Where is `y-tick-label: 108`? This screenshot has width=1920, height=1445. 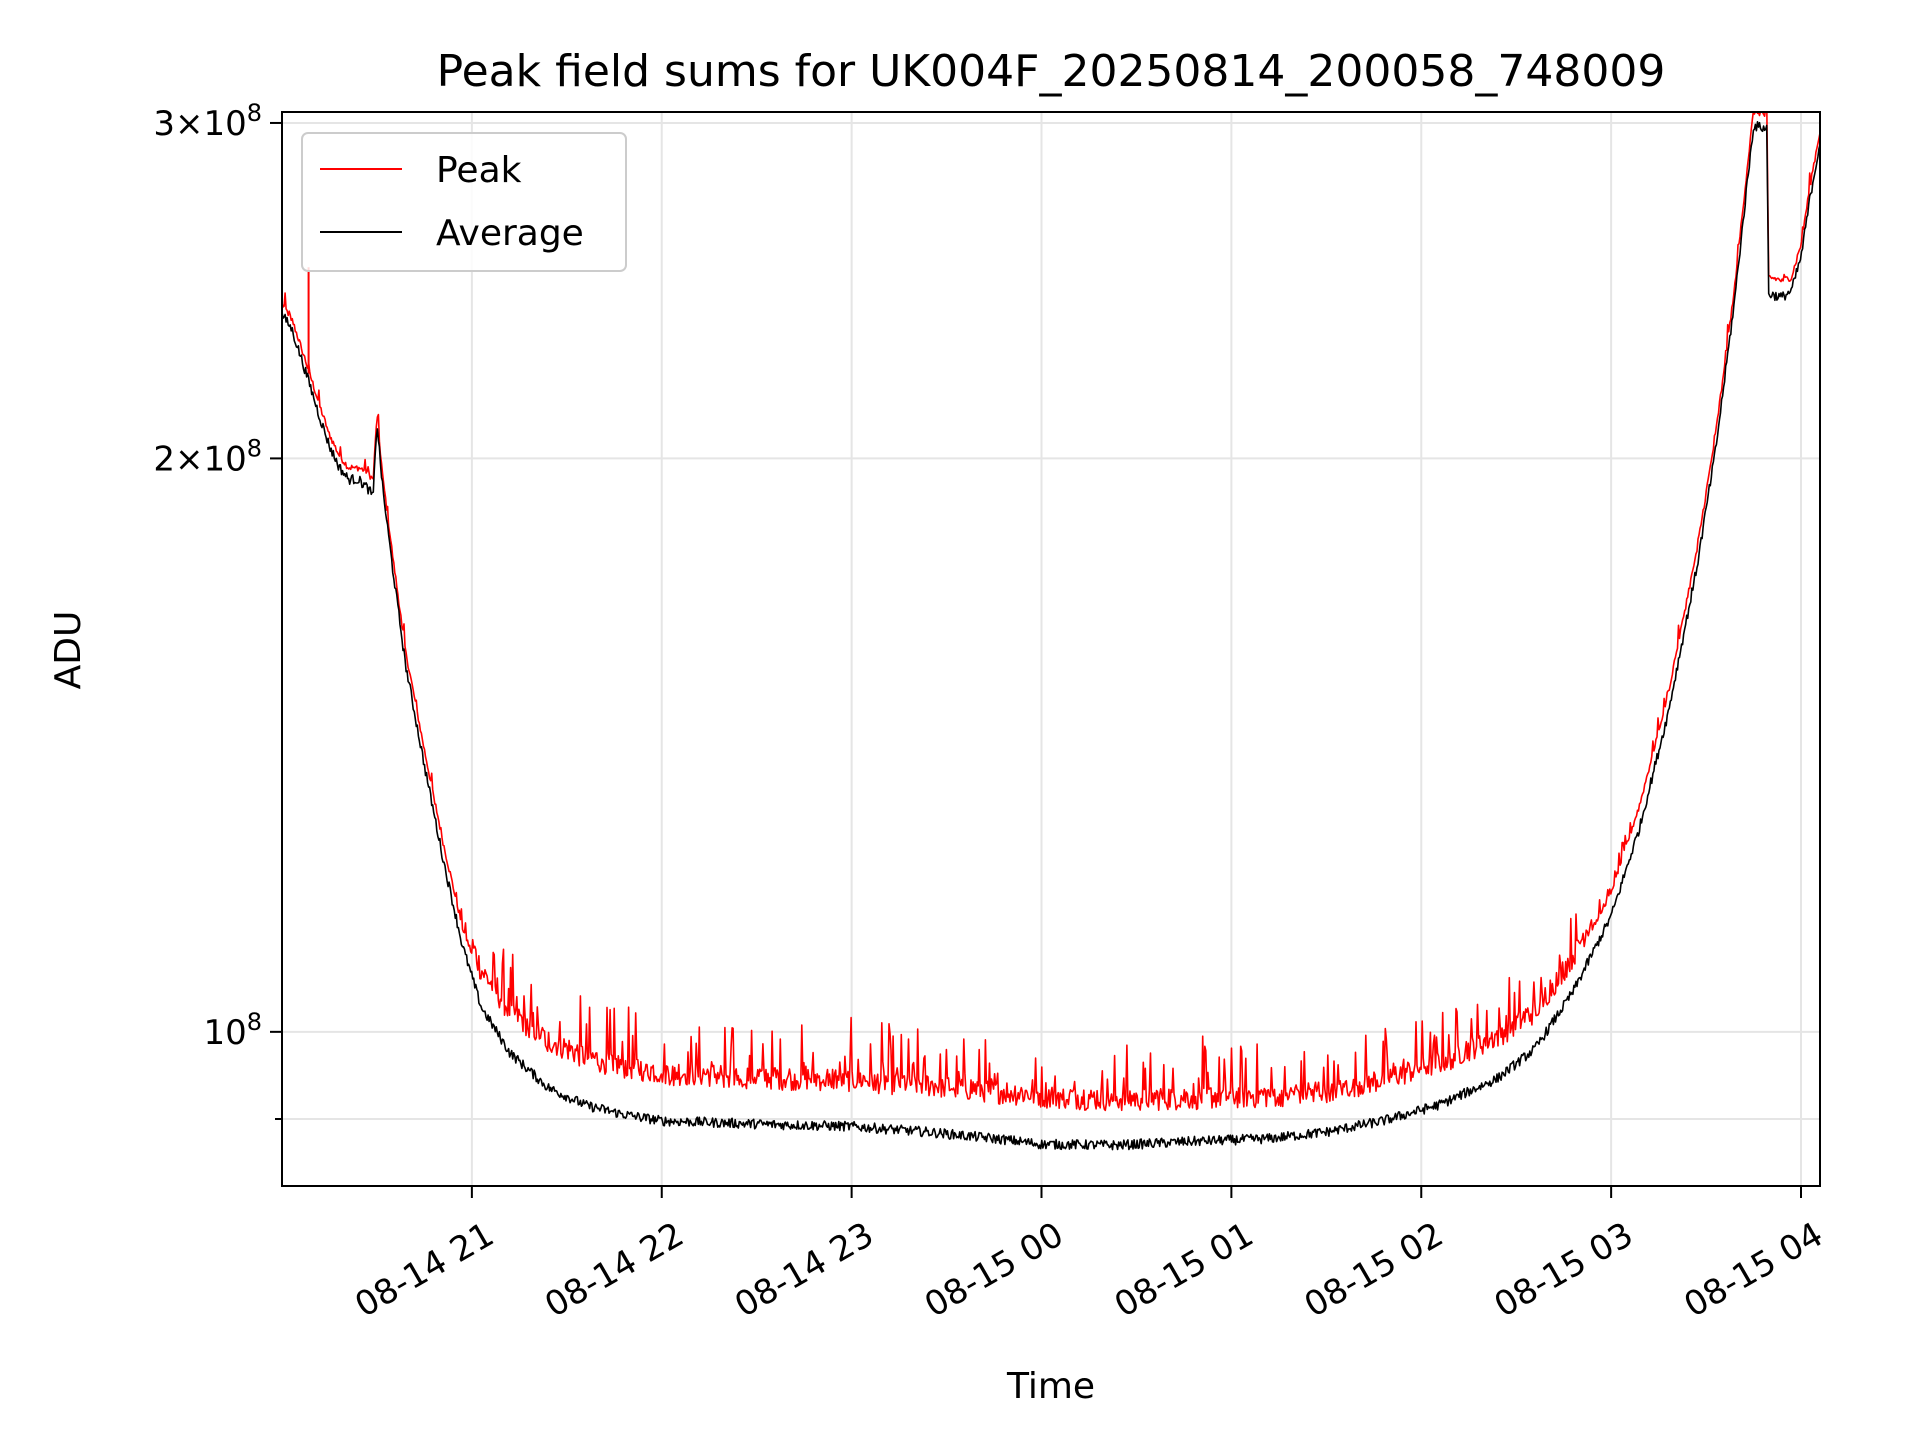 y-tick-label: 108 is located at coordinates (232, 1030).